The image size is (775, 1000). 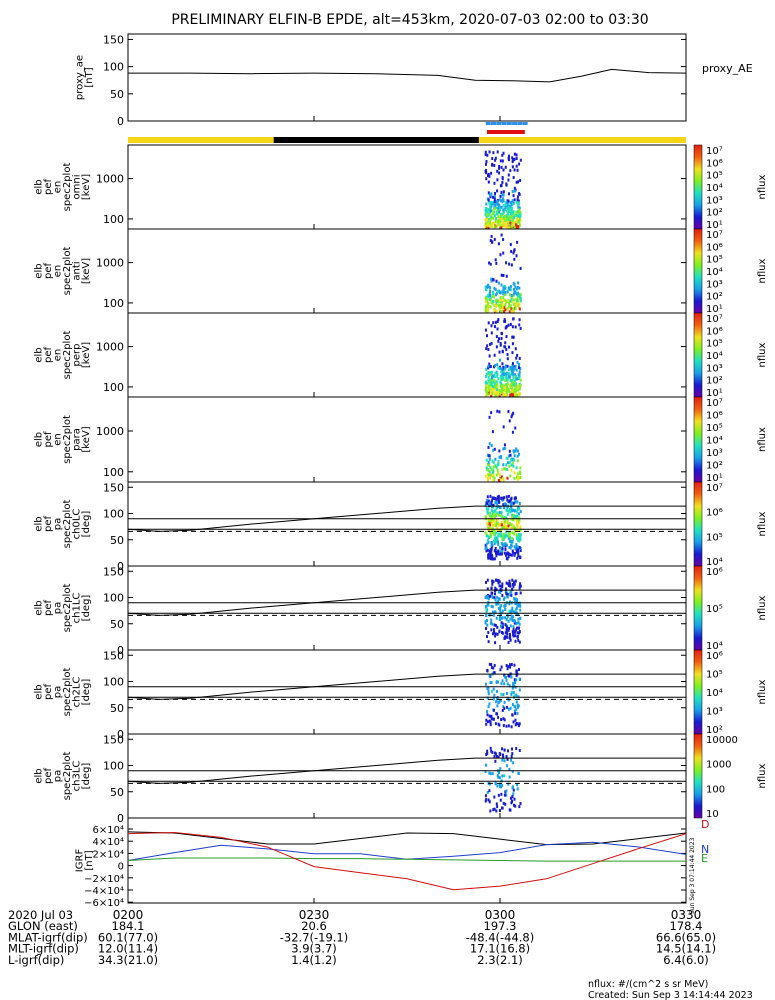 What do you see at coordinates (128, 915) in the screenshot?
I see `time-tick-label: 0200` at bounding box center [128, 915].